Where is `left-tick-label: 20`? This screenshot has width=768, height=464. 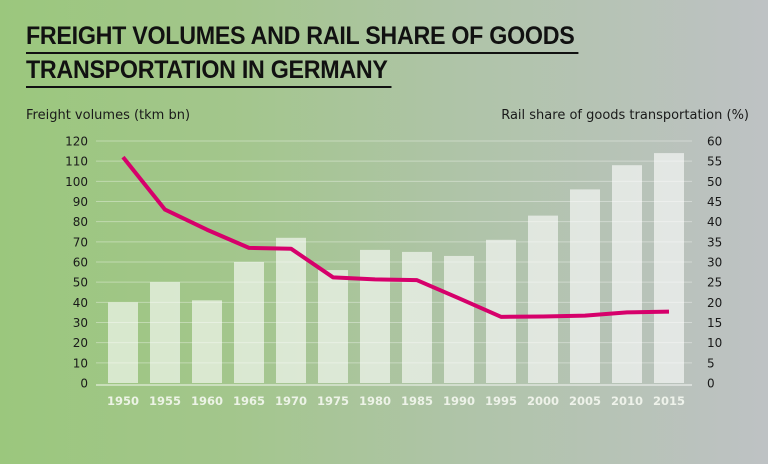
left-tick-label: 20 is located at coordinates (80, 343).